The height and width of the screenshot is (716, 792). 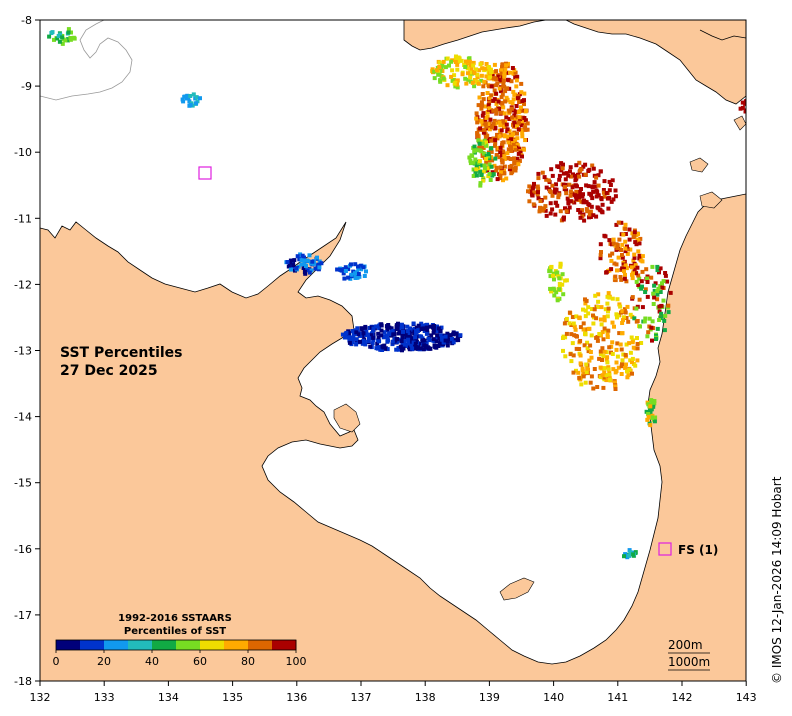 I want to click on y-tick-label: -10, so click(x=23, y=152).